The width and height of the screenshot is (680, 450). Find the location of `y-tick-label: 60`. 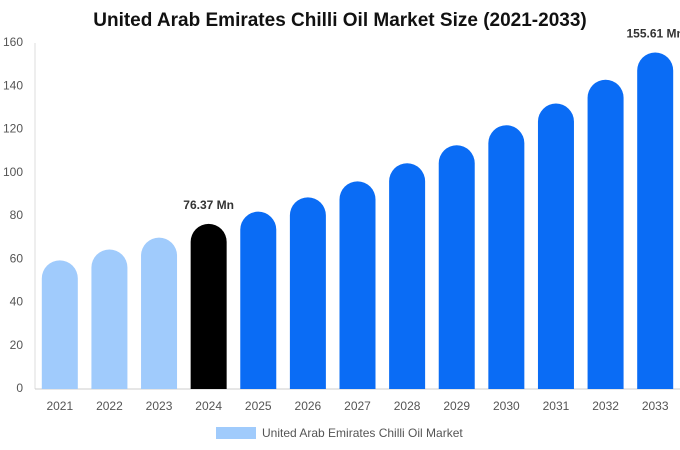

y-tick-label: 60 is located at coordinates (17, 258).